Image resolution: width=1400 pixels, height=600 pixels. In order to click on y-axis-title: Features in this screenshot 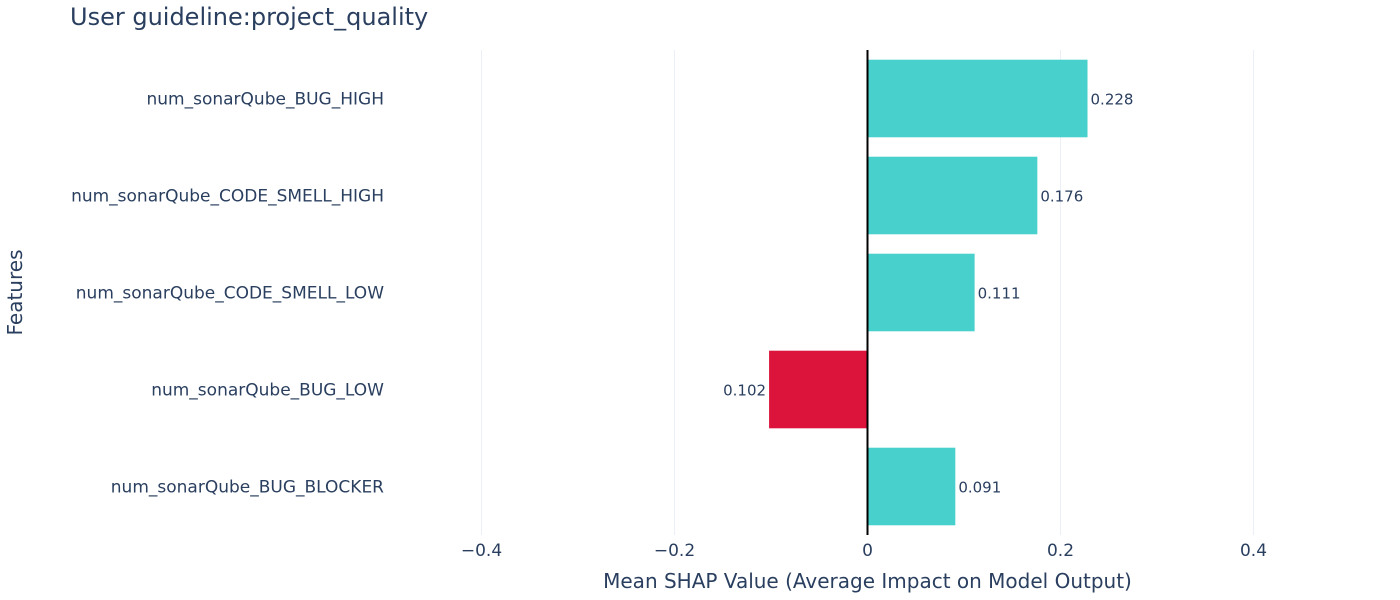, I will do `click(15, 293)`.